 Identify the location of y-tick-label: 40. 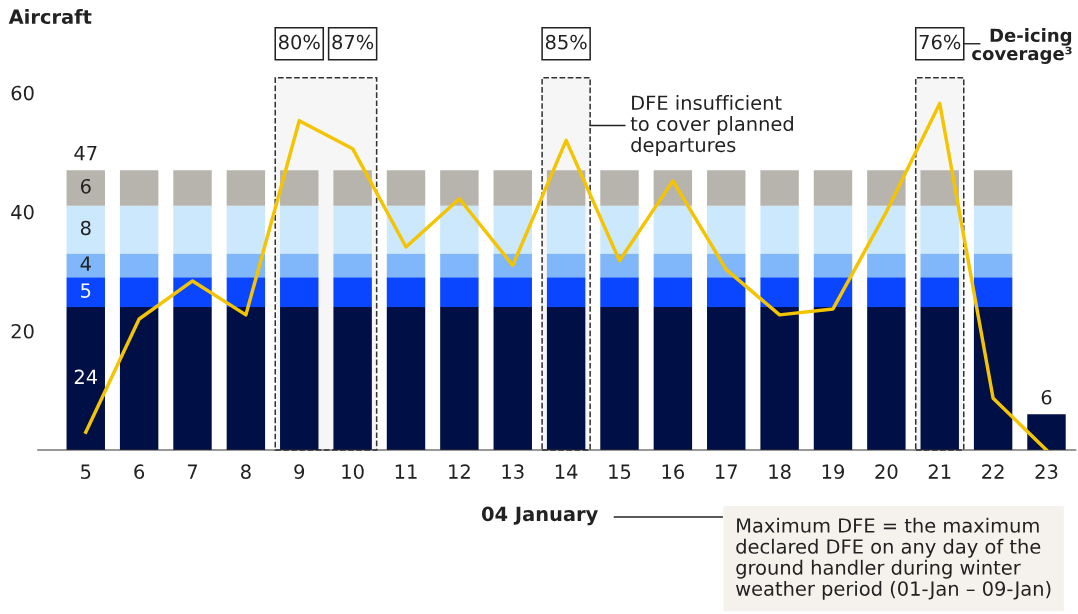
(22, 212).